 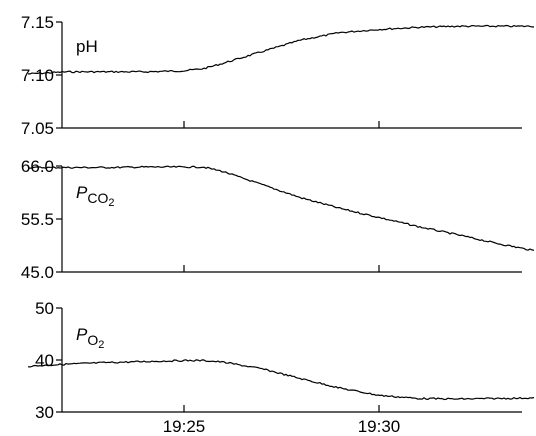 What do you see at coordinates (37, 272) in the screenshot?
I see `y-tick-label: 45.0` at bounding box center [37, 272].